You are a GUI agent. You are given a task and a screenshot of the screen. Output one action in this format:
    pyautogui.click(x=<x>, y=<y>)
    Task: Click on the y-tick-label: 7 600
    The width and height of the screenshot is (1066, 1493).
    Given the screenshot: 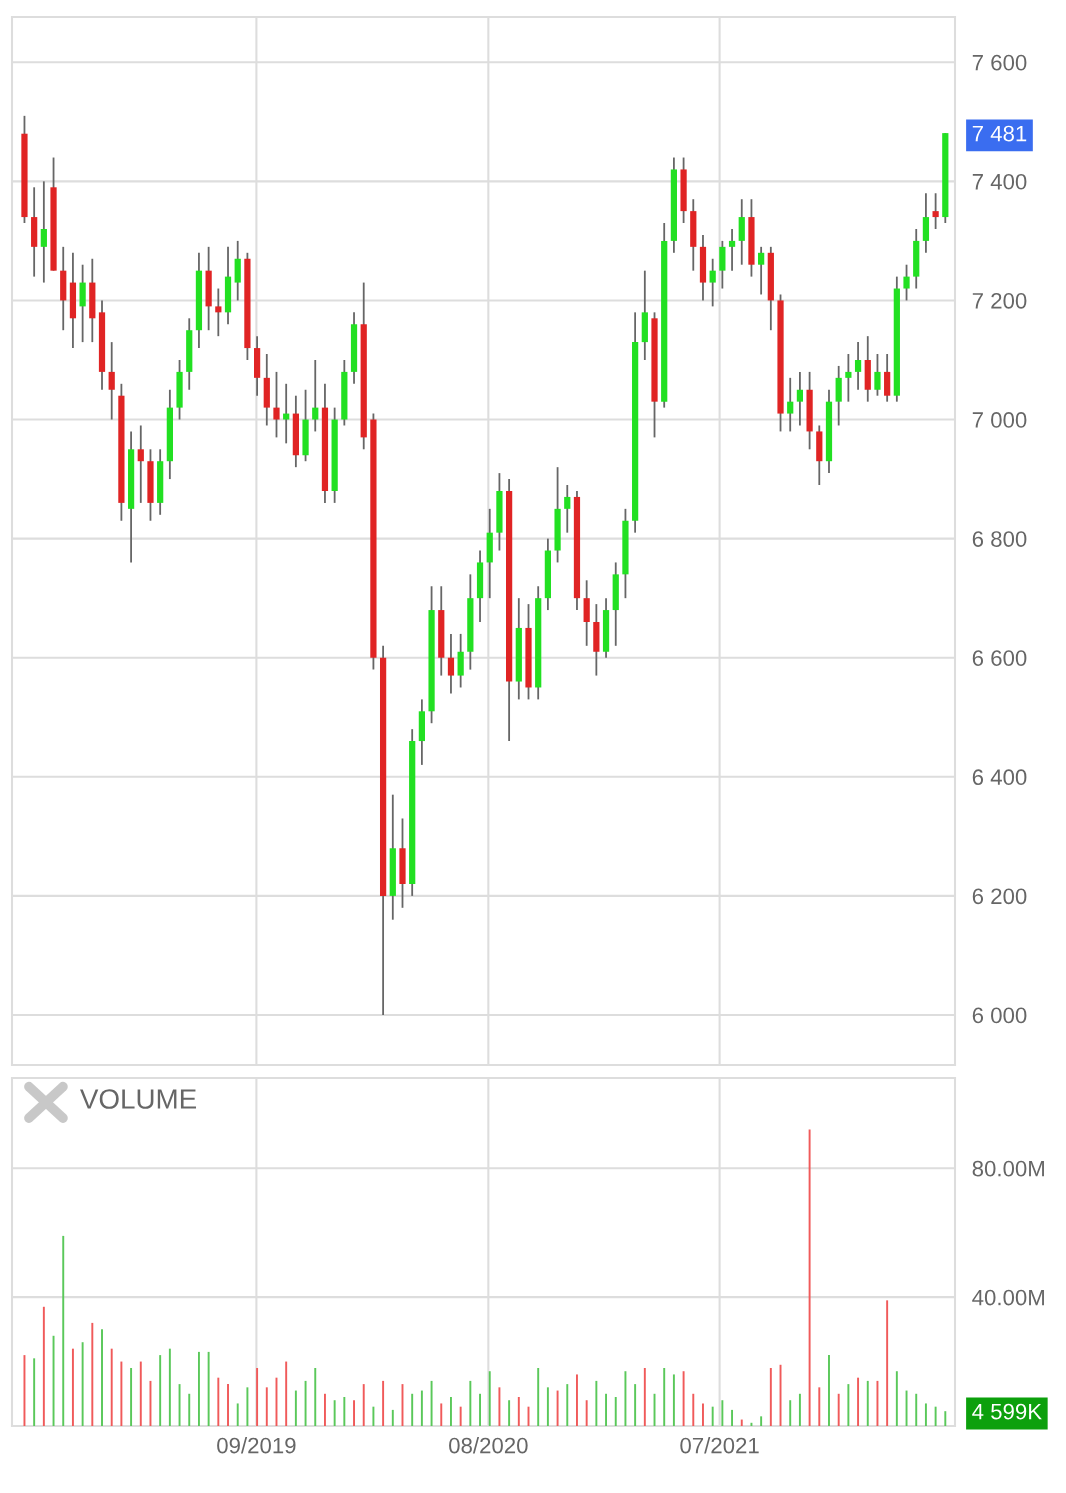 What is the action you would take?
    pyautogui.click(x=999, y=62)
    